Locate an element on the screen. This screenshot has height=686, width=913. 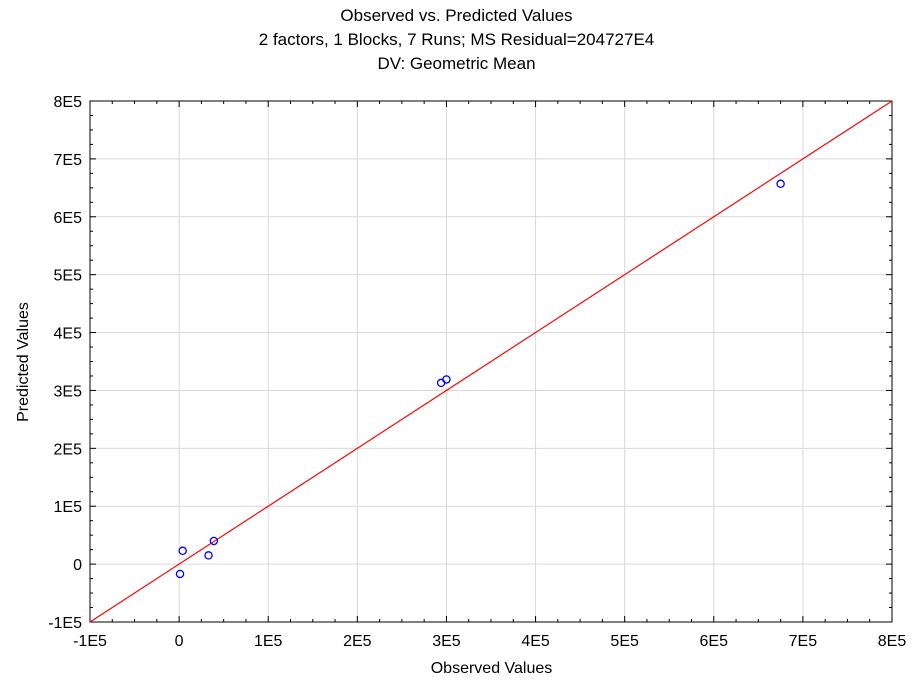
y-tick-label: 3E5 is located at coordinates (68, 391).